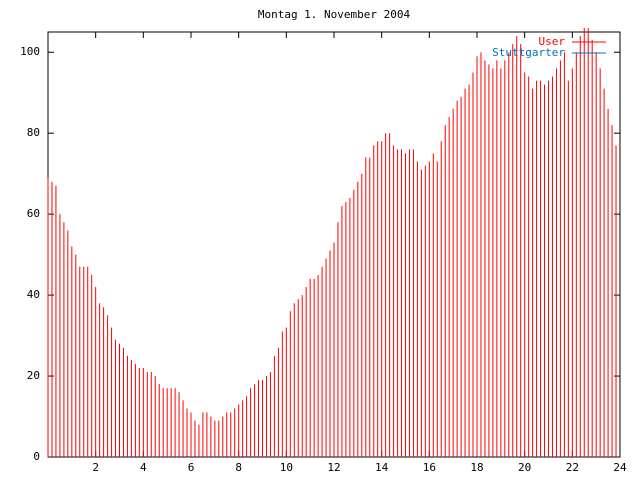 The height and width of the screenshot is (484, 640). Describe the element at coordinates (552, 41) in the screenshot. I see `legend-label: User` at that location.